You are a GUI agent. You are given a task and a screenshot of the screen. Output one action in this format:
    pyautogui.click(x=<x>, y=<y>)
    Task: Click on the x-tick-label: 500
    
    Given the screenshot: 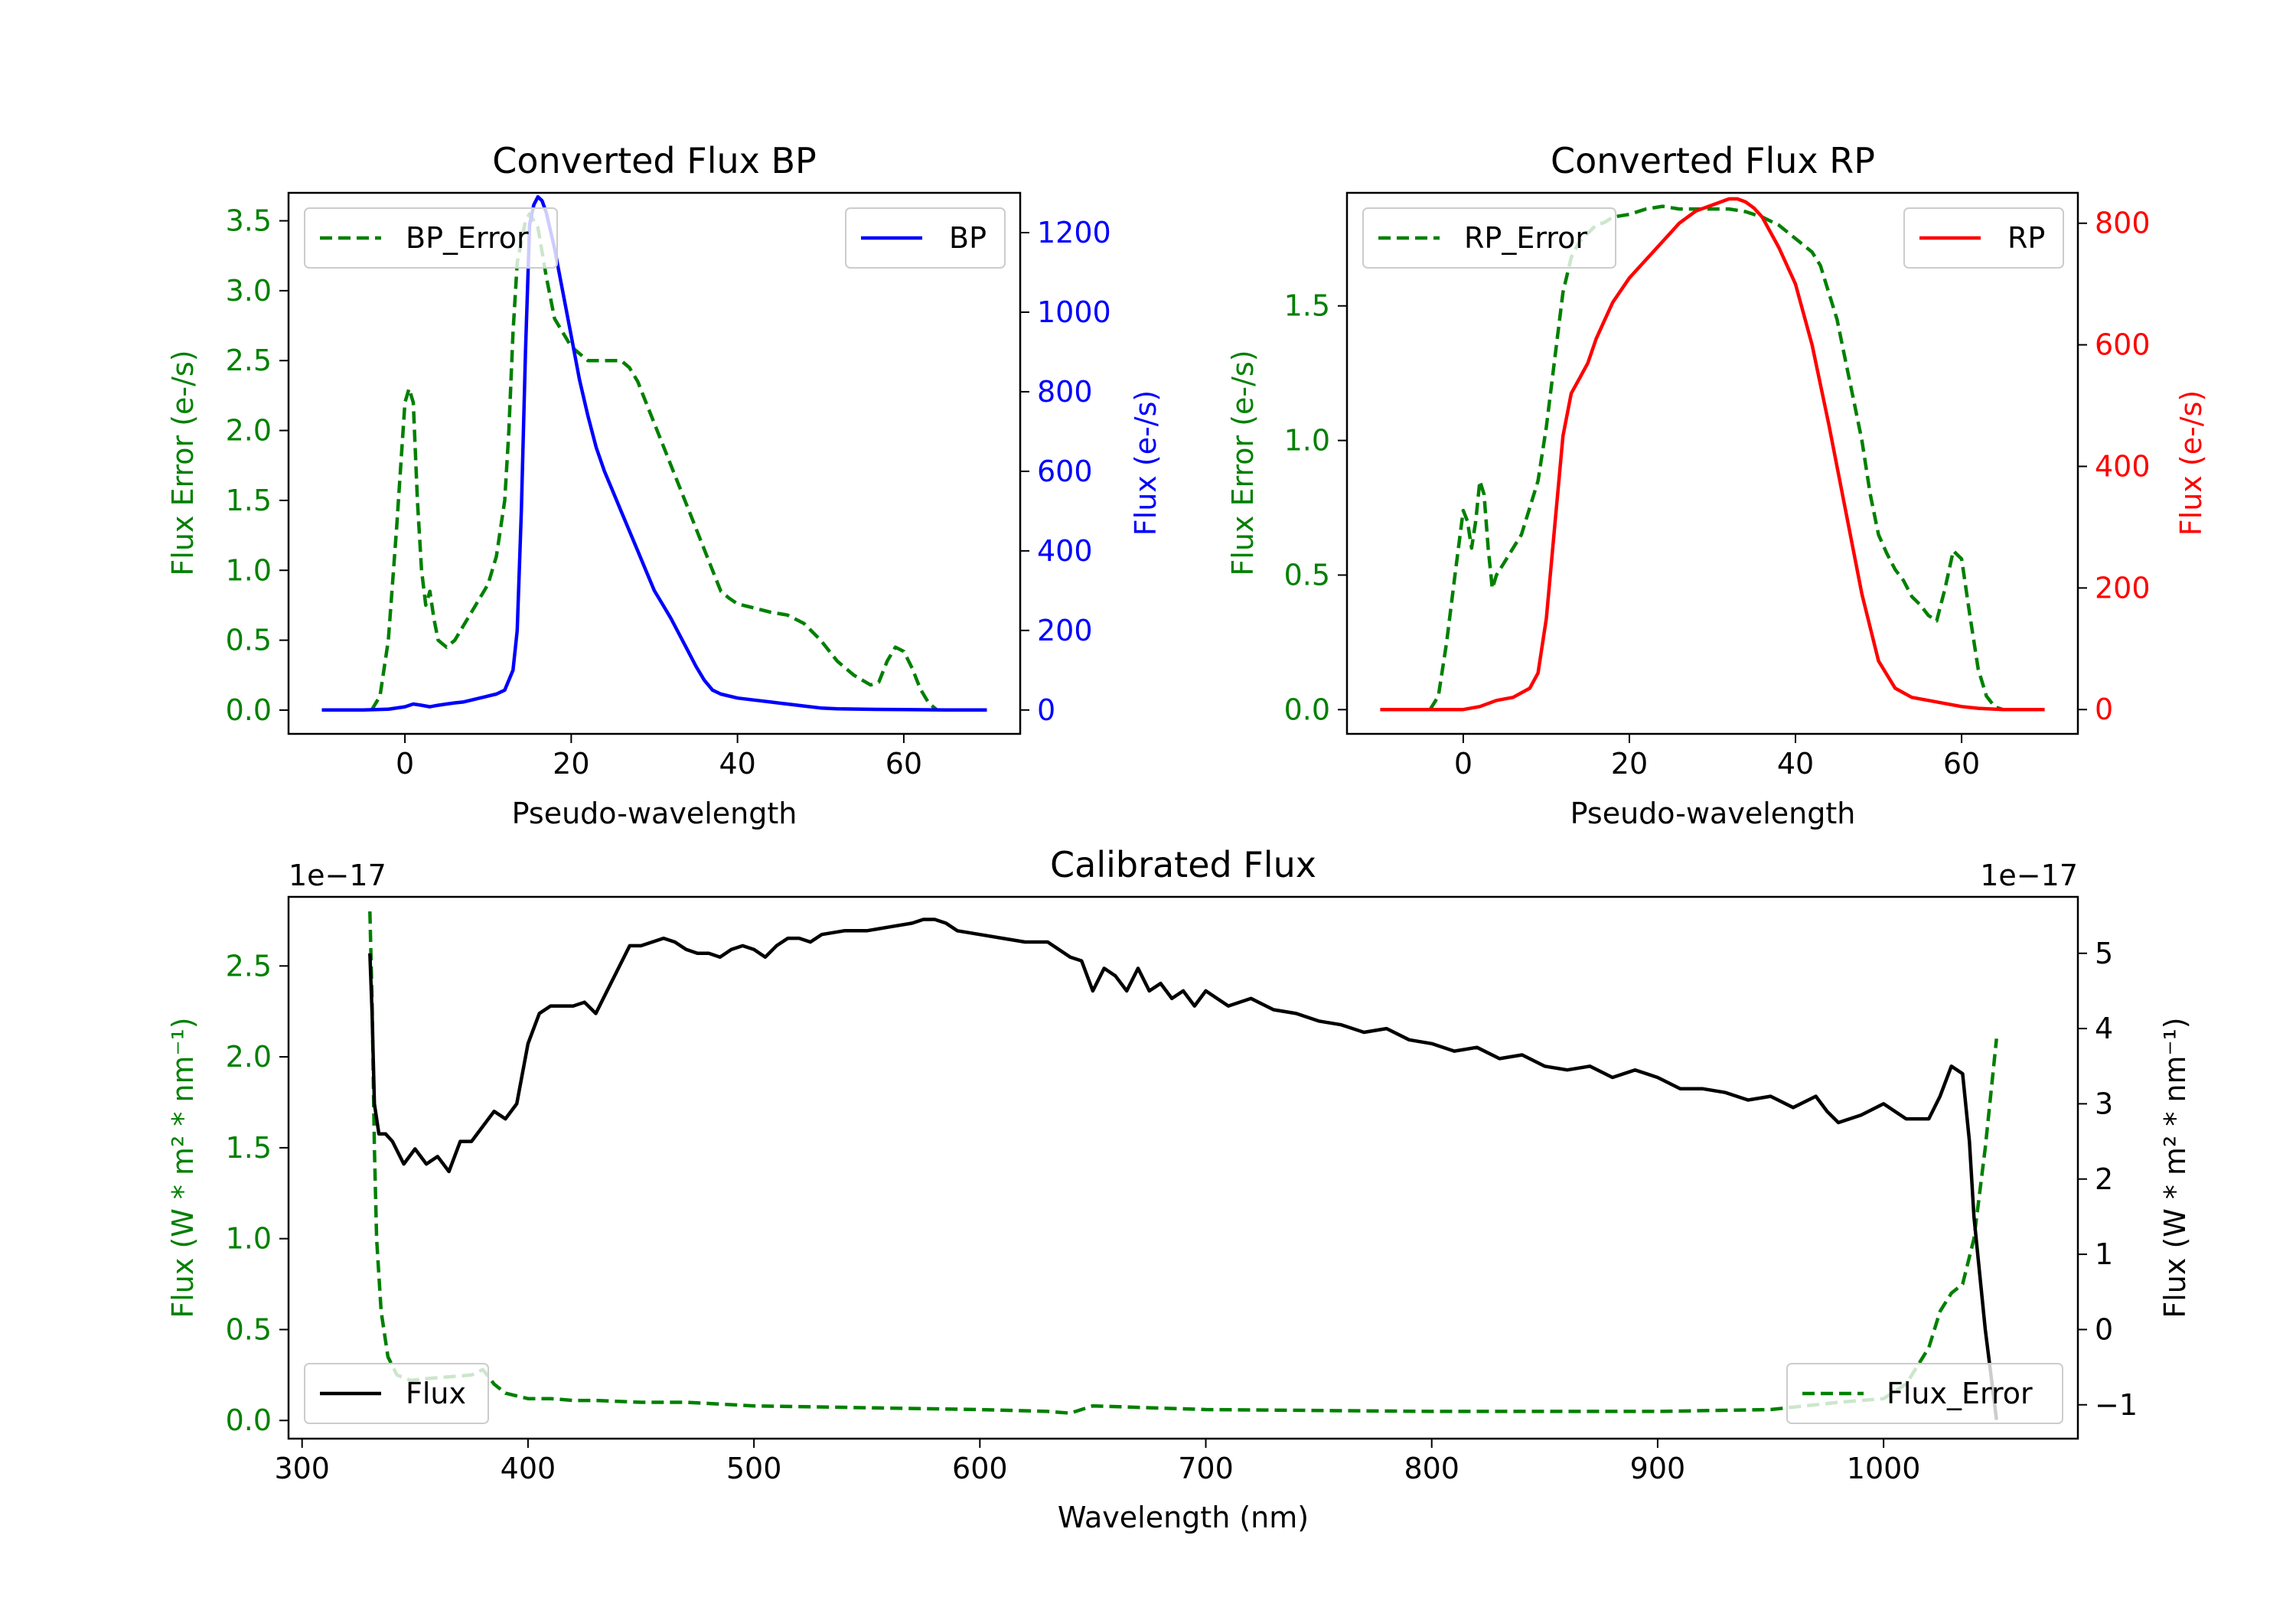 What is the action you would take?
    pyautogui.click(x=754, y=1468)
    